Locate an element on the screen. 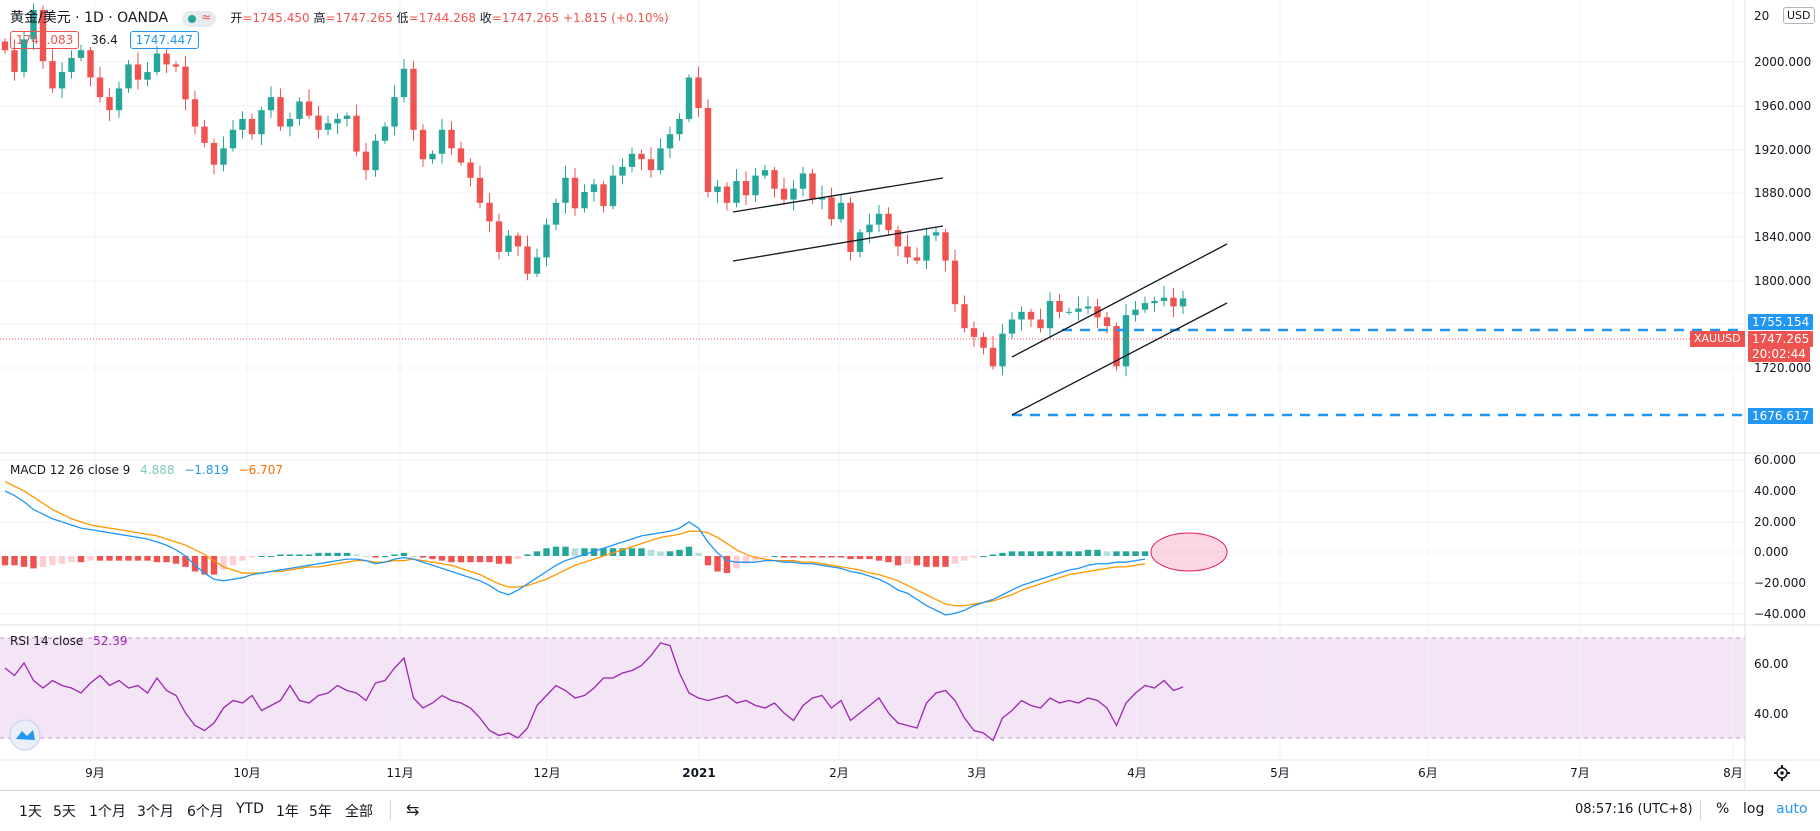 The height and width of the screenshot is (831, 1820). rsi-tick: 60.00 is located at coordinates (1771, 664).